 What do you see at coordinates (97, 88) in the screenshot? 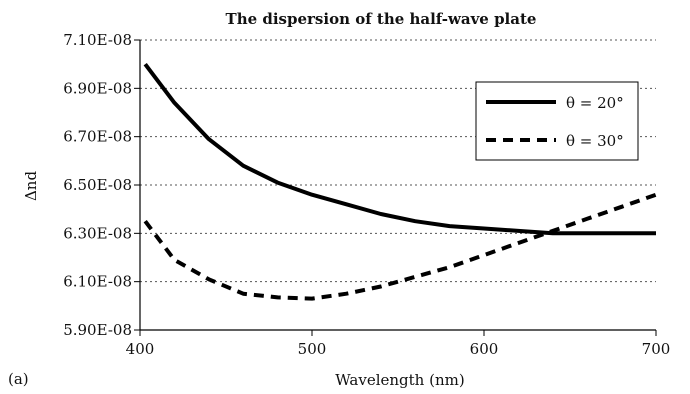
I see `y-tick-label: 6.90E-08` at bounding box center [97, 88].